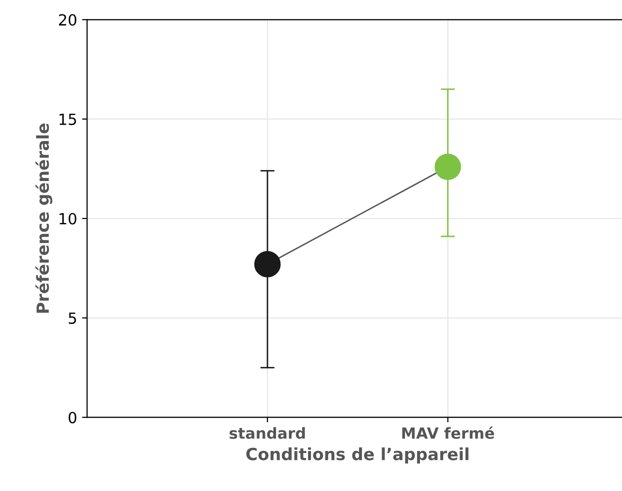 Image resolution: width=622 pixels, height=491 pixels. What do you see at coordinates (72, 318) in the screenshot?
I see `y-tick-label: 5` at bounding box center [72, 318].